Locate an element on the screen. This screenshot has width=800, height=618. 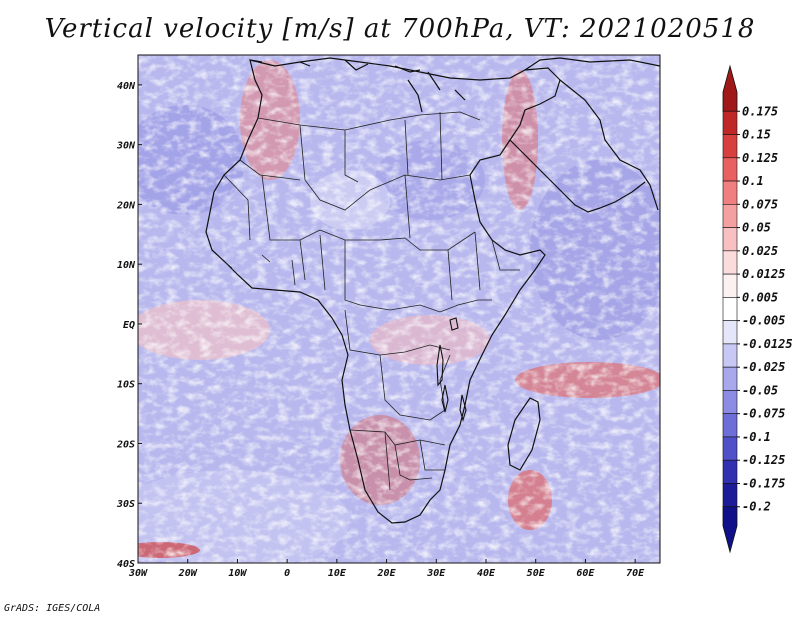
lon-tick-label: 30W is located at coordinates (138, 573).